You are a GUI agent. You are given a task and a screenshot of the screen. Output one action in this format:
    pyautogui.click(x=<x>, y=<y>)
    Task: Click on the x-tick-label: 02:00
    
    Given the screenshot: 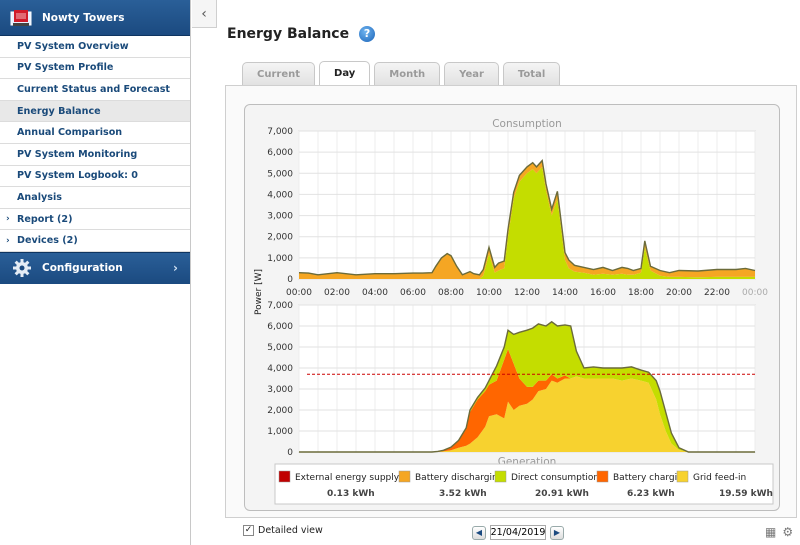 What is the action you would take?
    pyautogui.click(x=337, y=293)
    